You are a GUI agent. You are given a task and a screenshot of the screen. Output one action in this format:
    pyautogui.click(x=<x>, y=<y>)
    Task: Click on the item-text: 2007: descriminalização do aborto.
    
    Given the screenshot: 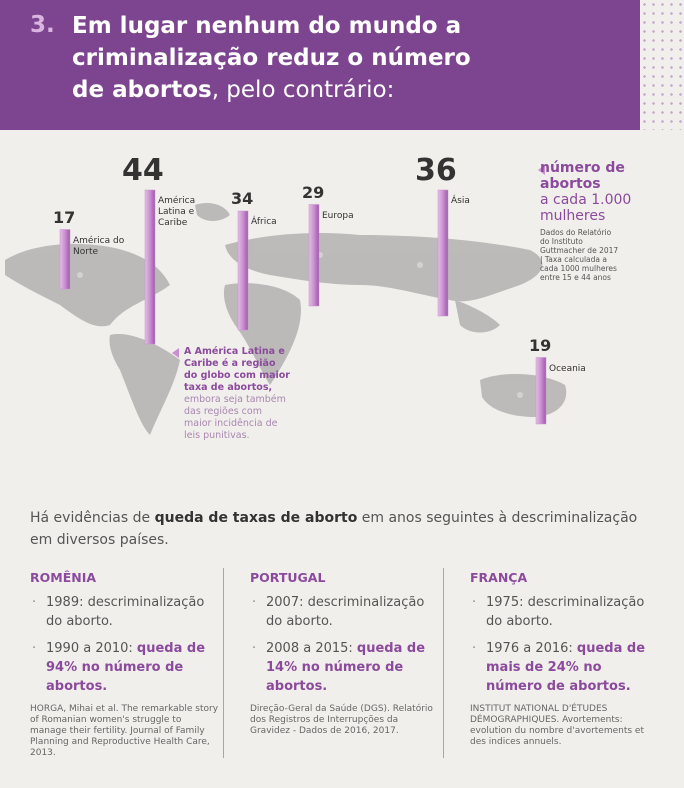 What is the action you would take?
    pyautogui.click(x=345, y=612)
    